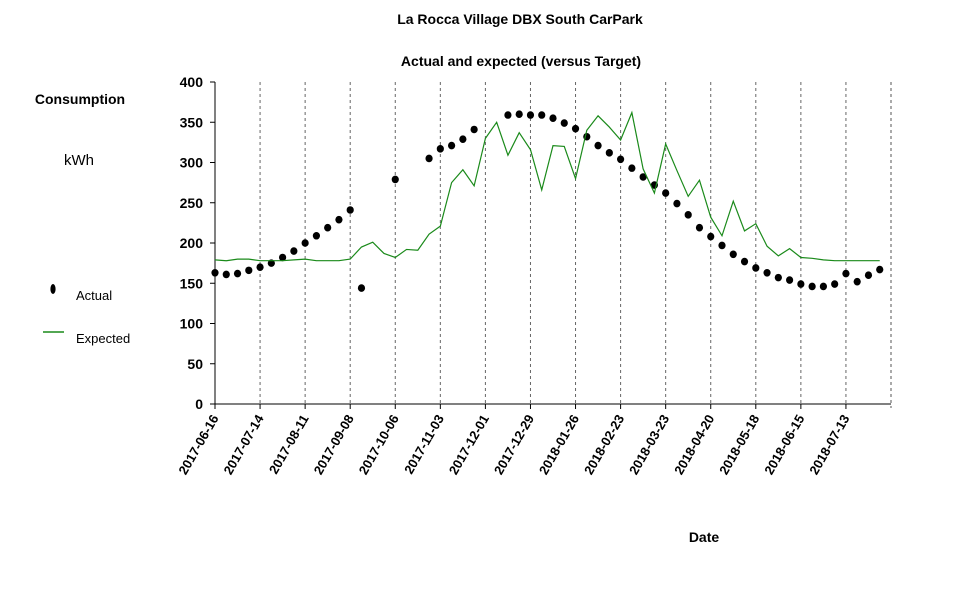  I want to click on x-tick-label: 2017-12-01, so click(469, 444).